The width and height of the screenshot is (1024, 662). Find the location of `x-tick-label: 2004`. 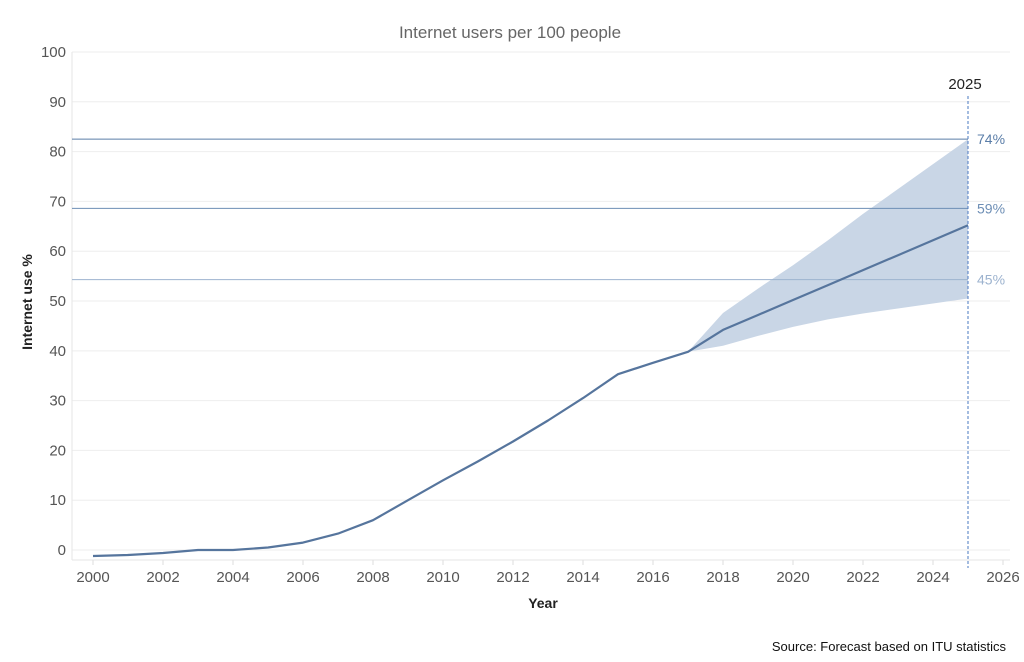

x-tick-label: 2004 is located at coordinates (232, 577).